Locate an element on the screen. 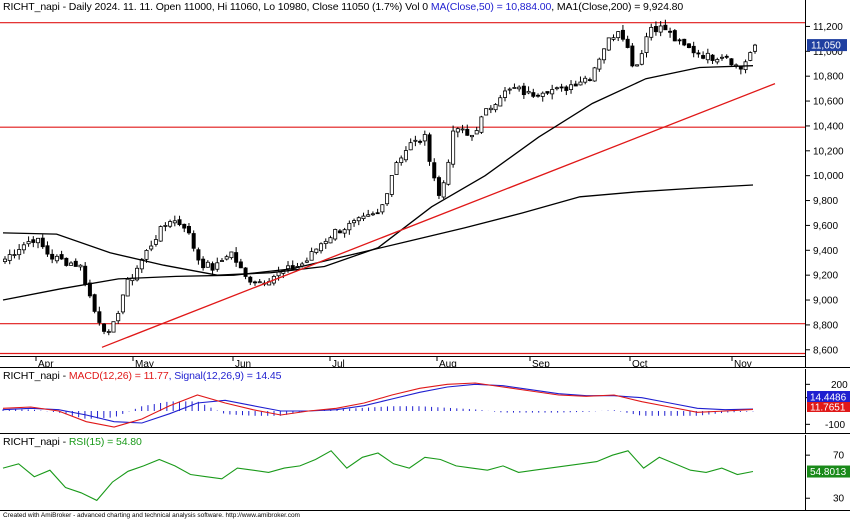 The width and height of the screenshot is (850, 521). price-x-tick-label: Jun is located at coordinates (243, 363).